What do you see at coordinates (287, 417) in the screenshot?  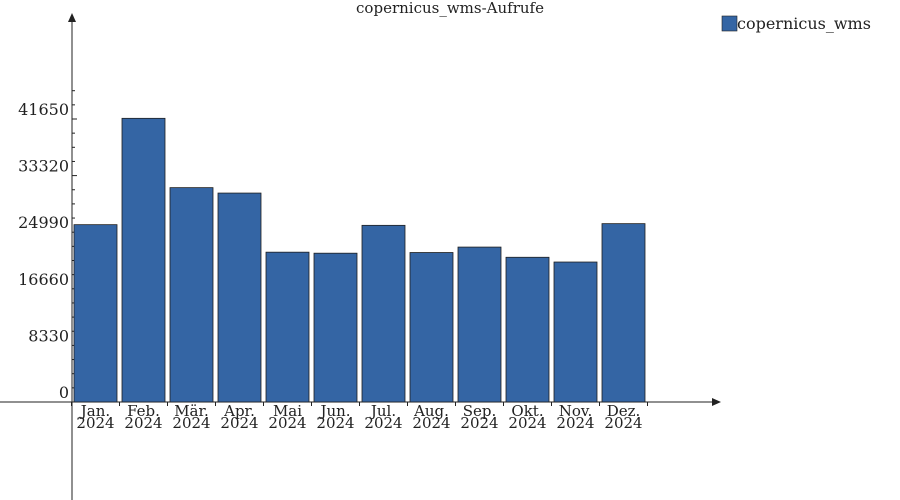 I see `x-tick-label: Mai 2024` at bounding box center [287, 417].